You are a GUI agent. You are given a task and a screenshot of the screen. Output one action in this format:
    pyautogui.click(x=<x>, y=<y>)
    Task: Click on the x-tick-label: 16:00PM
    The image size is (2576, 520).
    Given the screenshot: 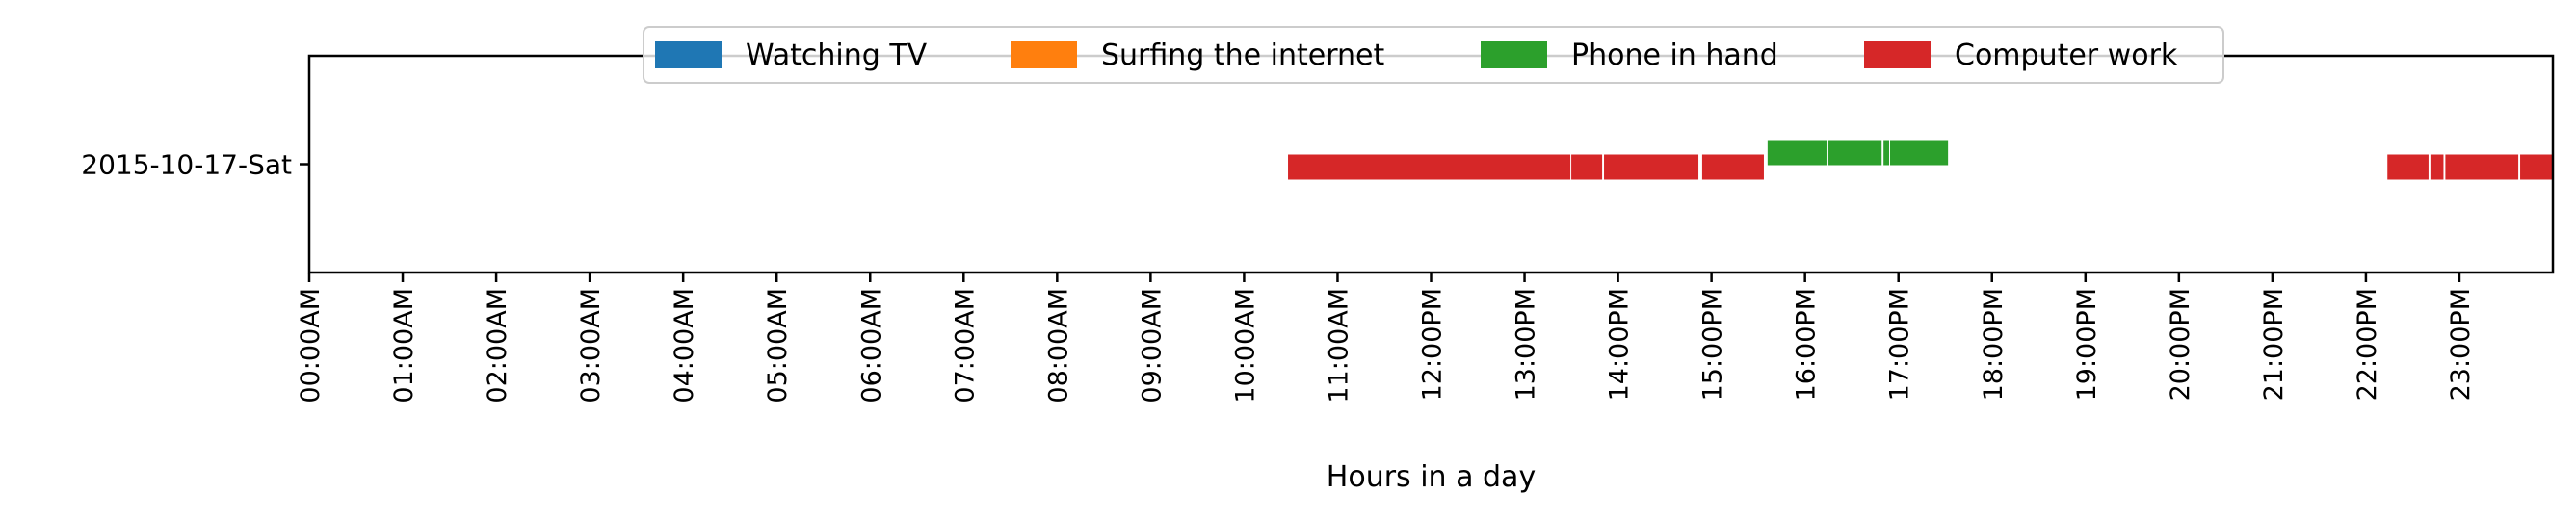 What is the action you would take?
    pyautogui.click(x=1807, y=345)
    